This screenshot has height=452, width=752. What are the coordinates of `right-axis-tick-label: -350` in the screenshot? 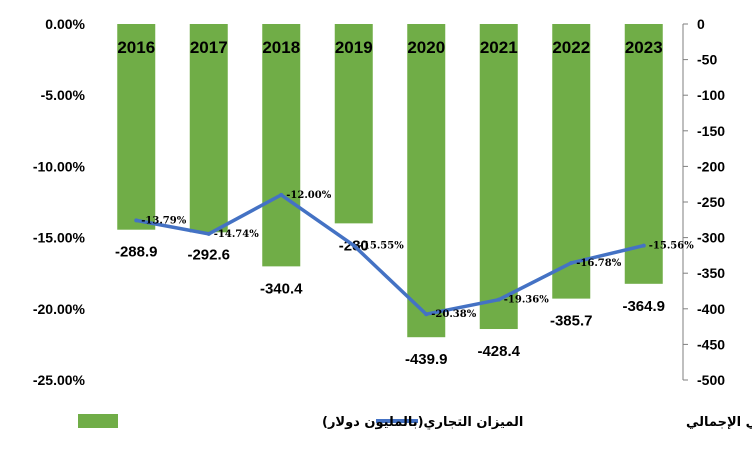 It's located at (711, 273).